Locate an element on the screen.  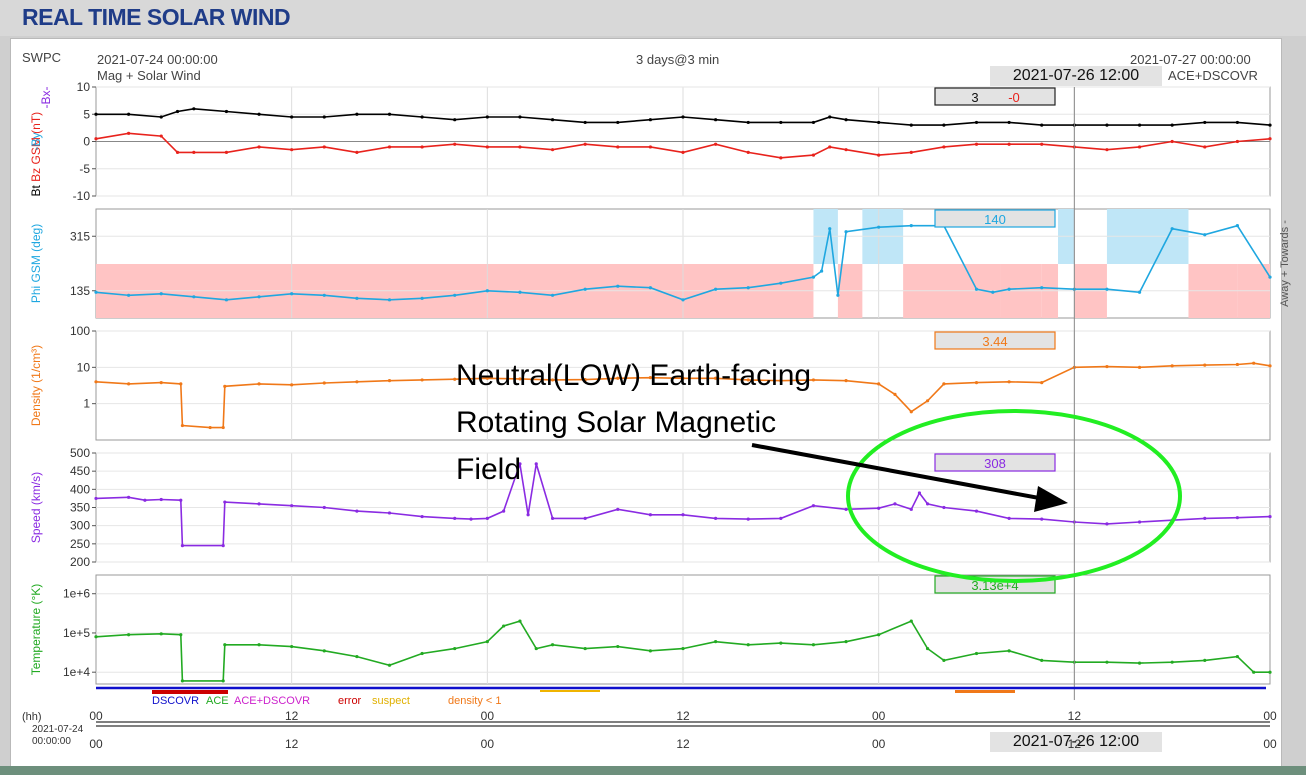
mag-bt-readout: 3 is located at coordinates (974, 97).